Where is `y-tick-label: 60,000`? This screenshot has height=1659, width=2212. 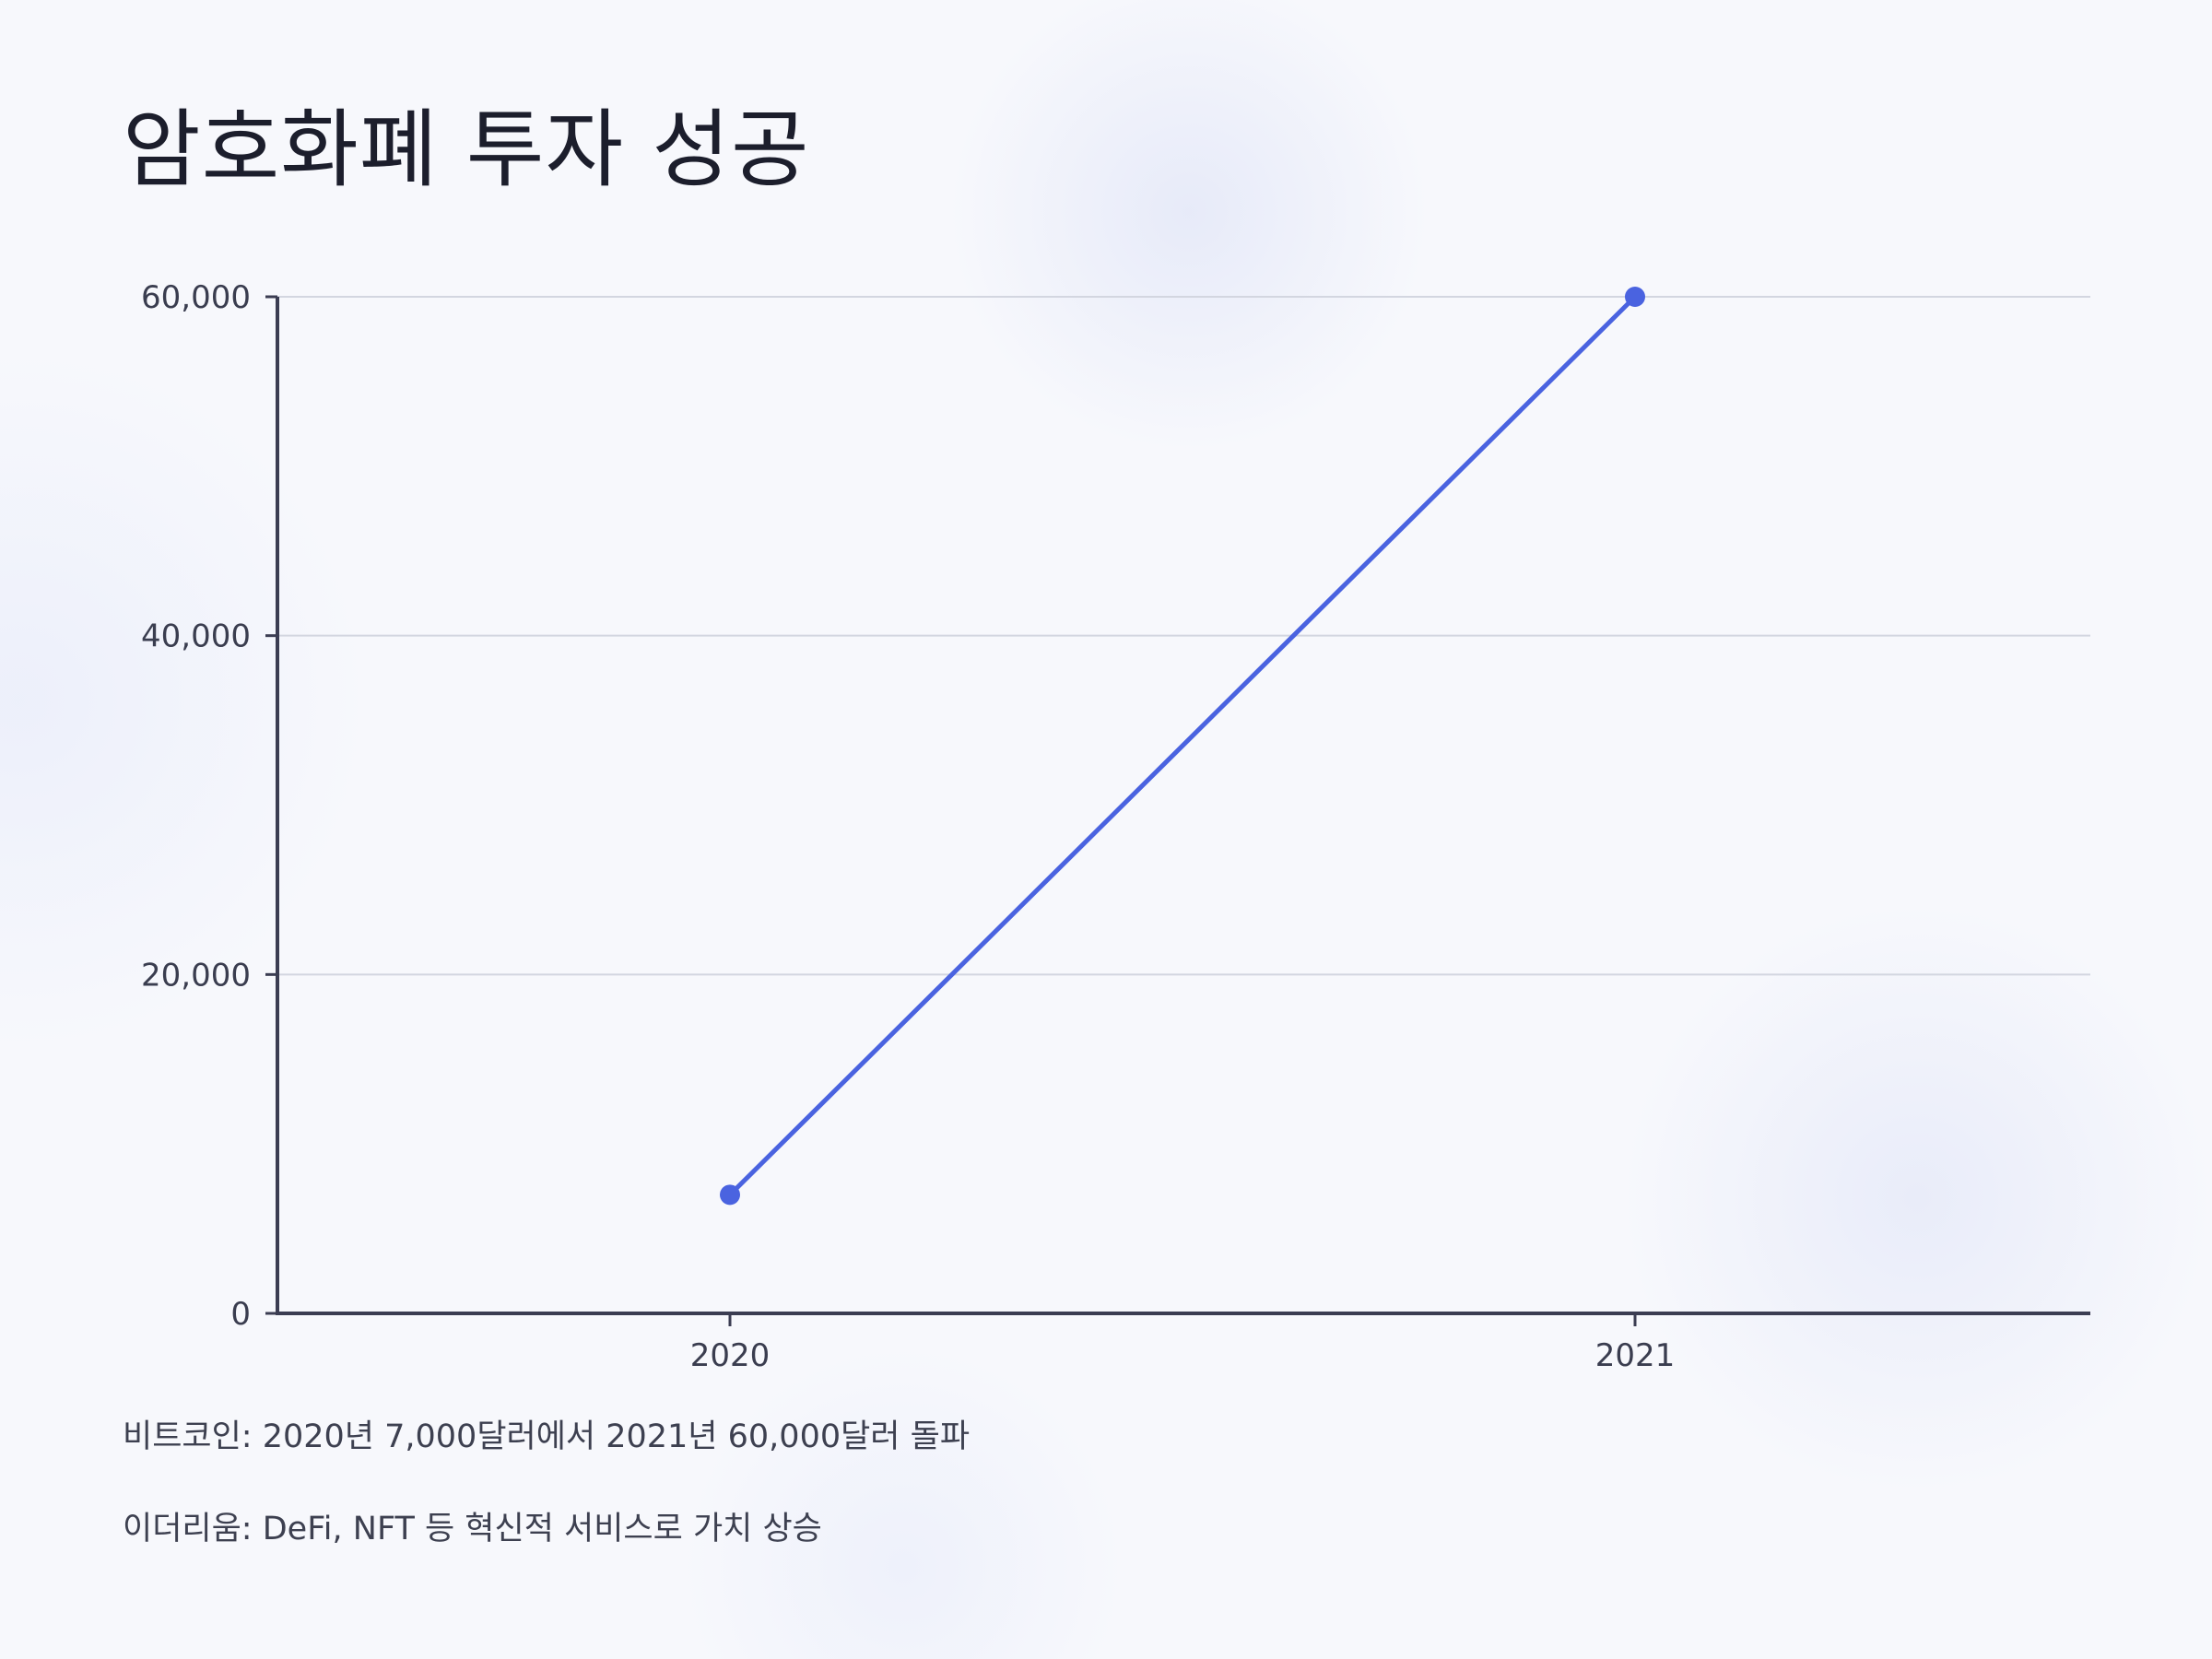
y-tick-label: 60,000 is located at coordinates (196, 297).